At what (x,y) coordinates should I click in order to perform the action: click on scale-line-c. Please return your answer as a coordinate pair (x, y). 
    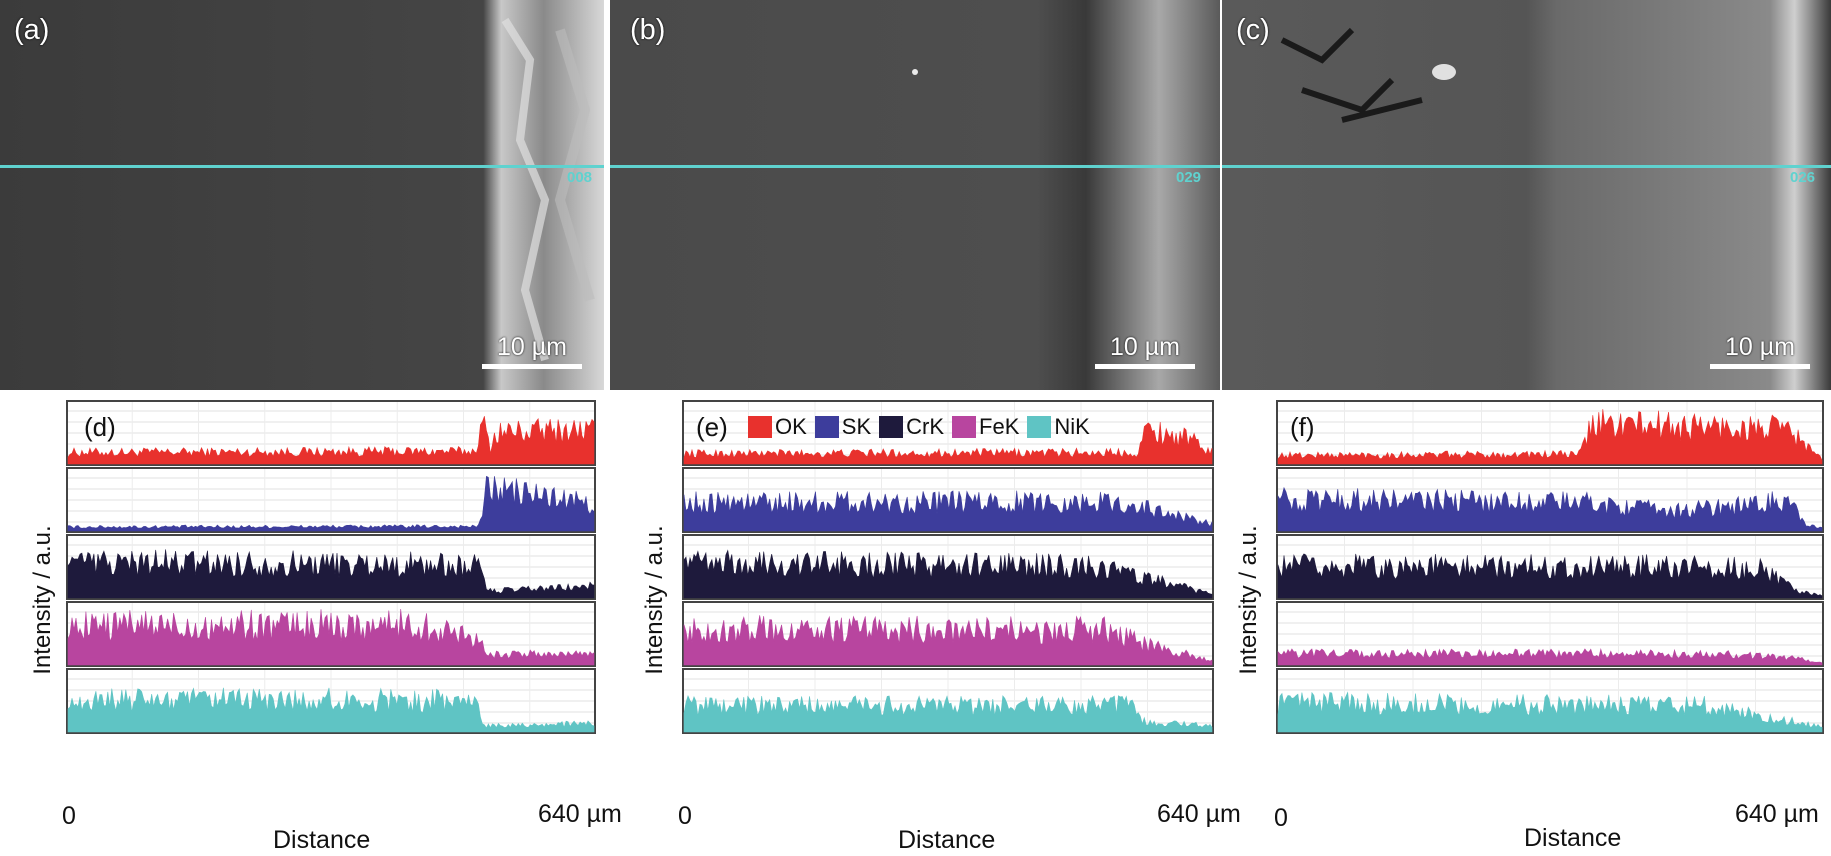
    Looking at the image, I should click on (1760, 366).